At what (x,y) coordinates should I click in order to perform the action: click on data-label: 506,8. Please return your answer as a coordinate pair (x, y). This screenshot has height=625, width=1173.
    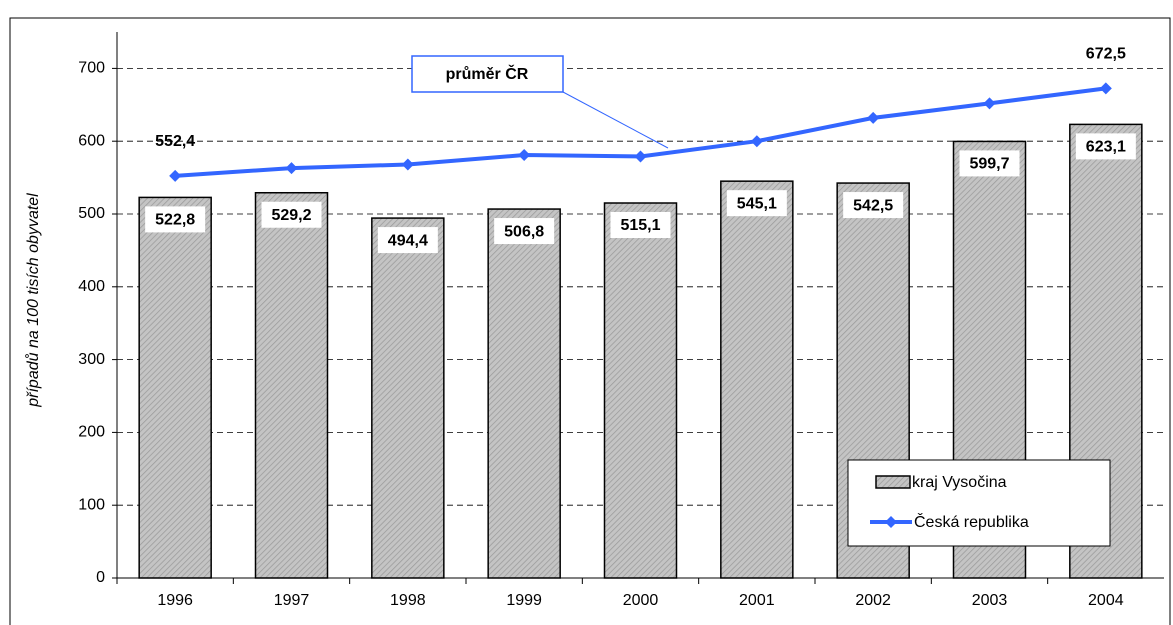
    Looking at the image, I should click on (524, 231).